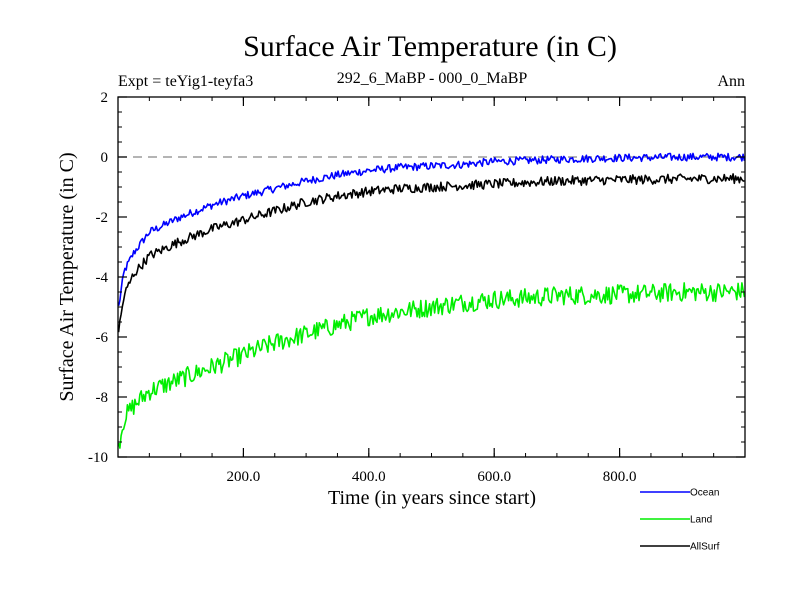 The image size is (800, 600). I want to click on period-label: 292_6_MaBP - 000_0_MaBP, so click(432, 78).